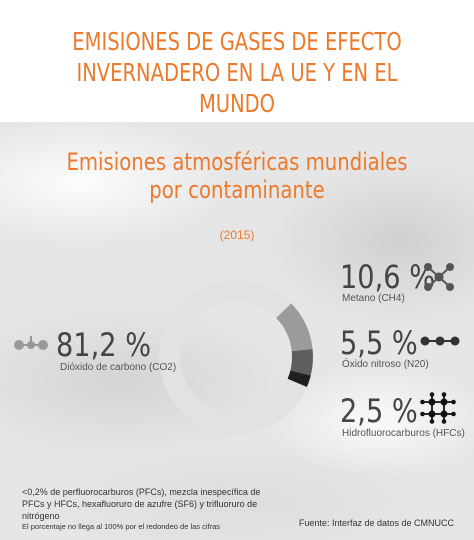  I want to click on ch4-label: Metano (CH4), so click(373, 298).